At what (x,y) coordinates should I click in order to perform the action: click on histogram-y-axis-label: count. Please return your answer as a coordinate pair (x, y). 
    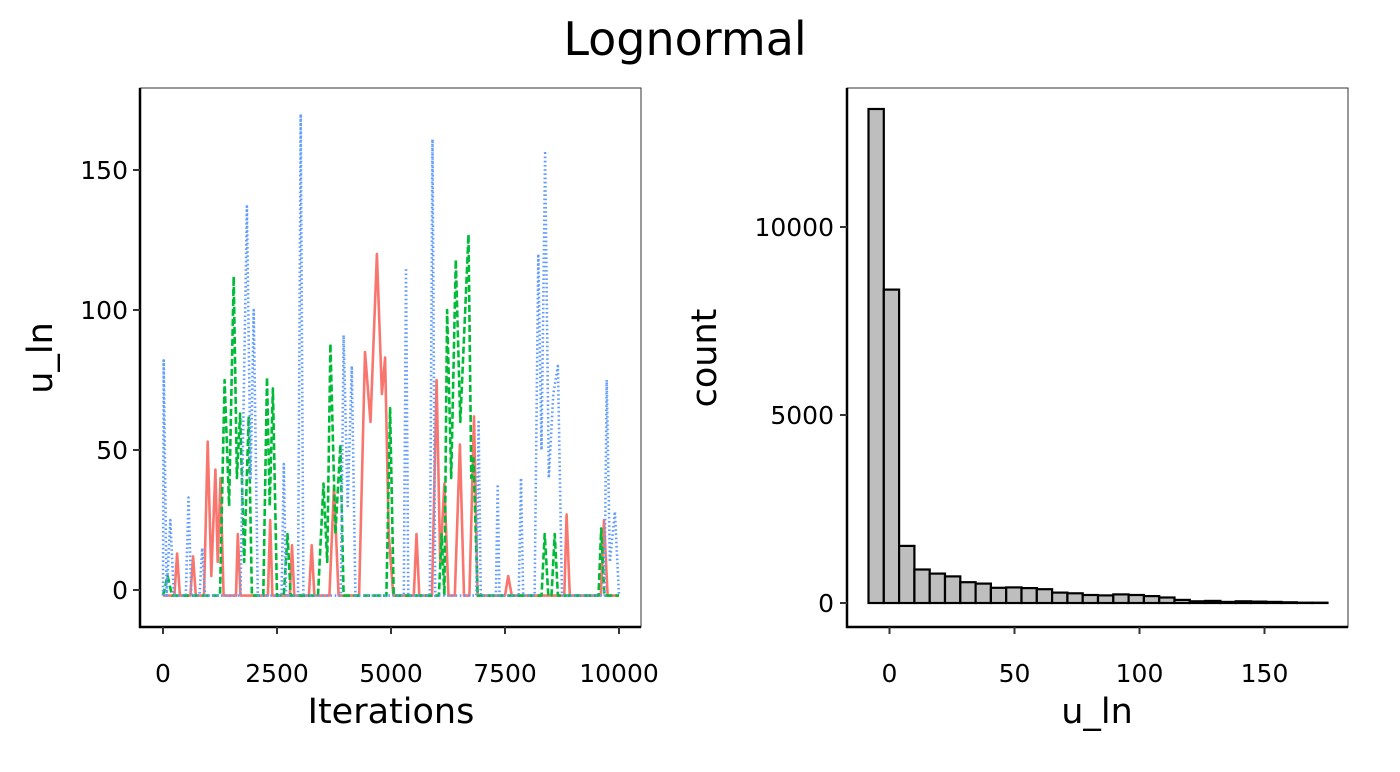
    Looking at the image, I should click on (705, 358).